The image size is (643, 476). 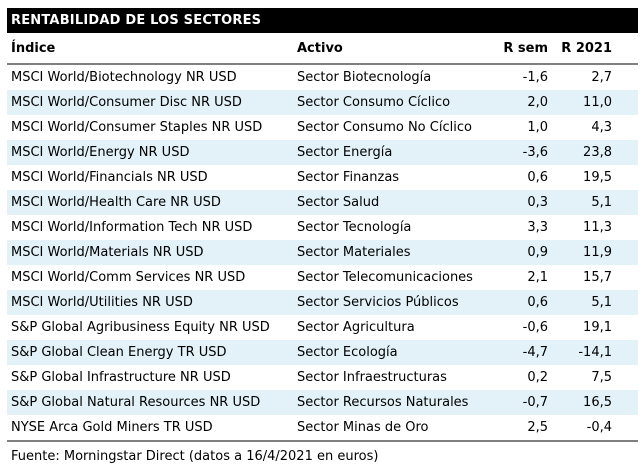 What do you see at coordinates (398, 428) in the screenshot?
I see `asset-cell: Sector Minas de Oro` at bounding box center [398, 428].